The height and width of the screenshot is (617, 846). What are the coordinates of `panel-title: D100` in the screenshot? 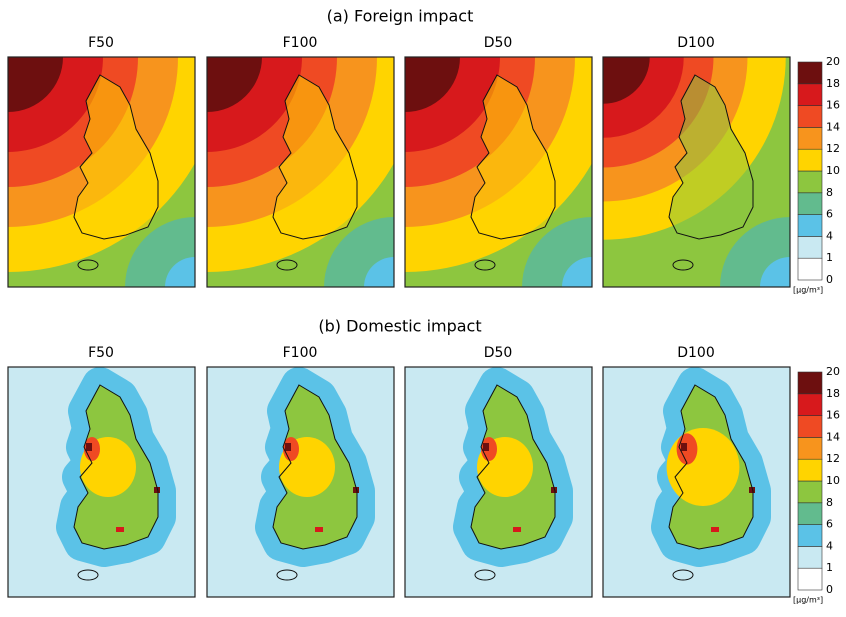 It's located at (696, 353).